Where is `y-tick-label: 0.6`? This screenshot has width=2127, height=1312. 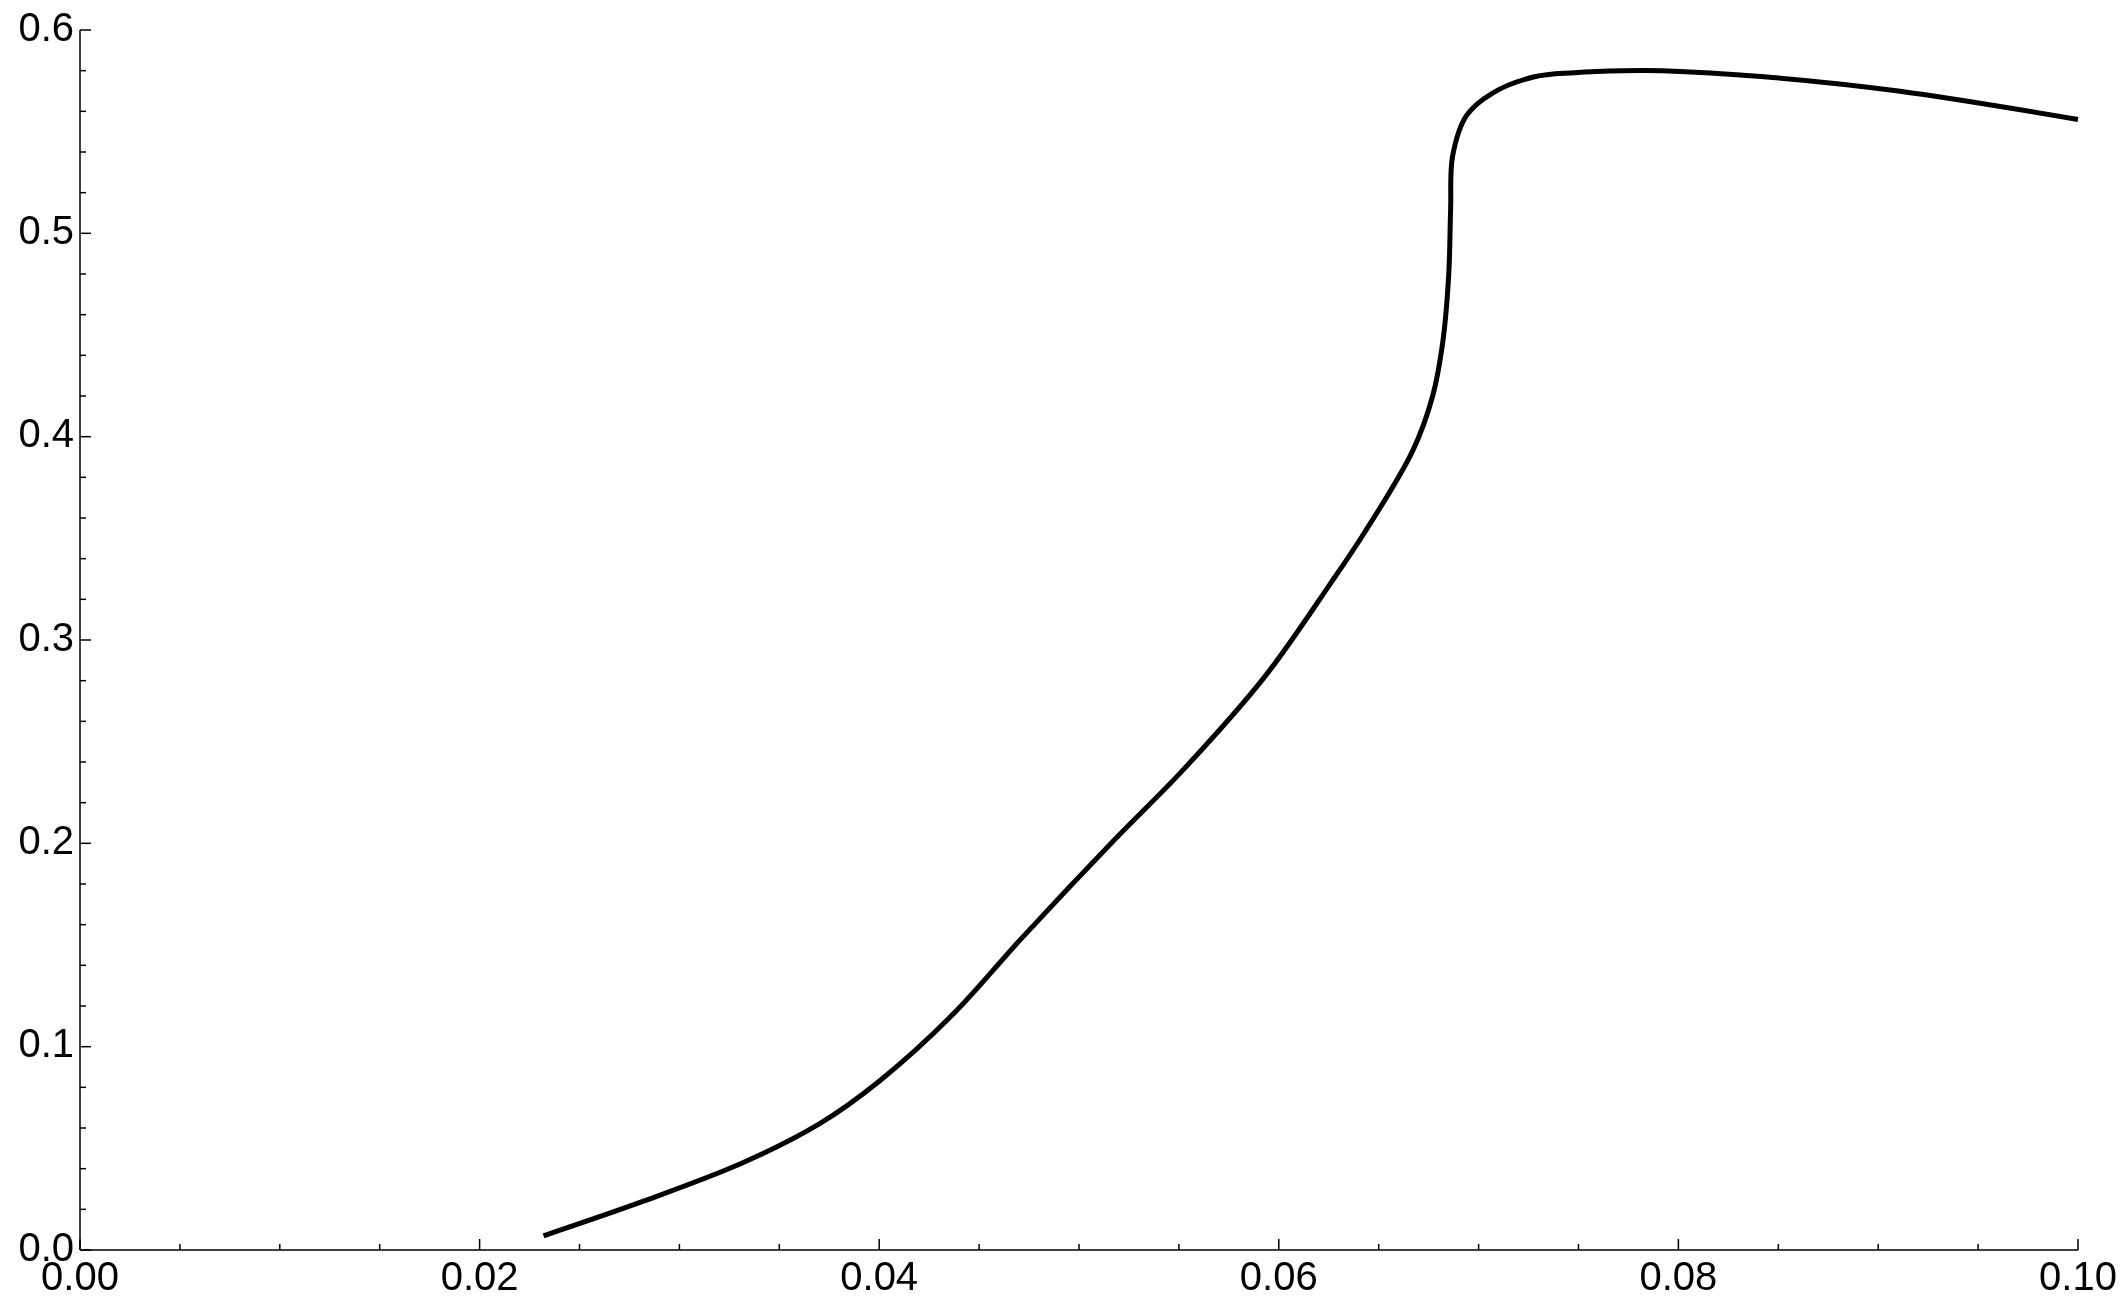 y-tick-label: 0.6 is located at coordinates (46, 26).